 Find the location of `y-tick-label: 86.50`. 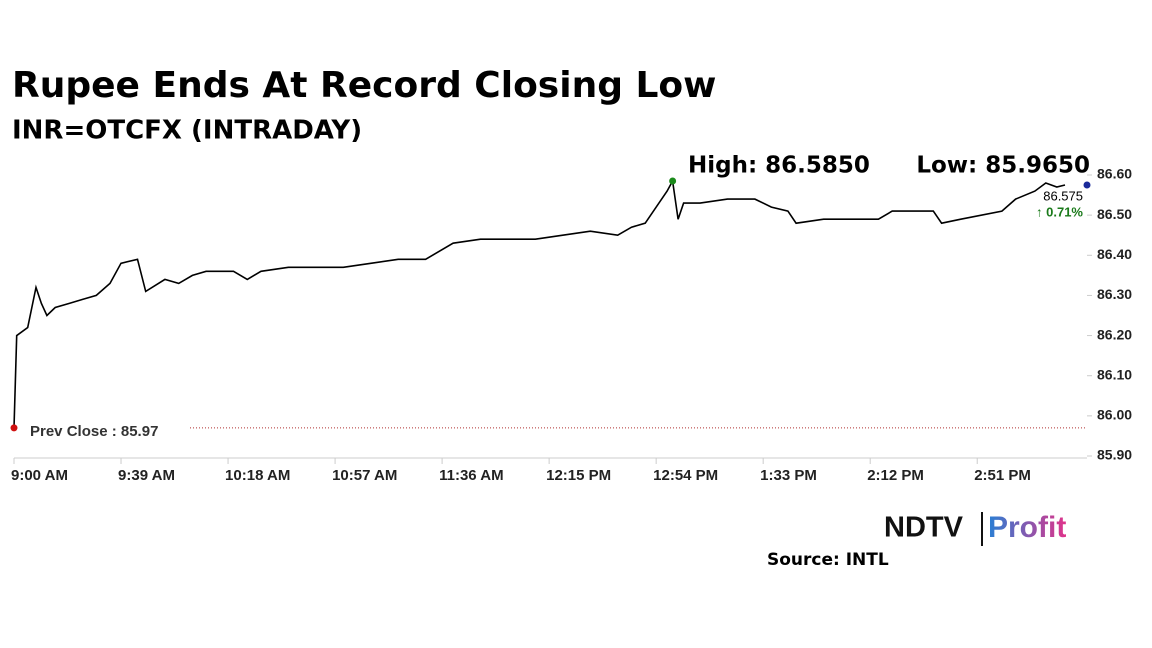

y-tick-label: 86.50 is located at coordinates (1114, 214).